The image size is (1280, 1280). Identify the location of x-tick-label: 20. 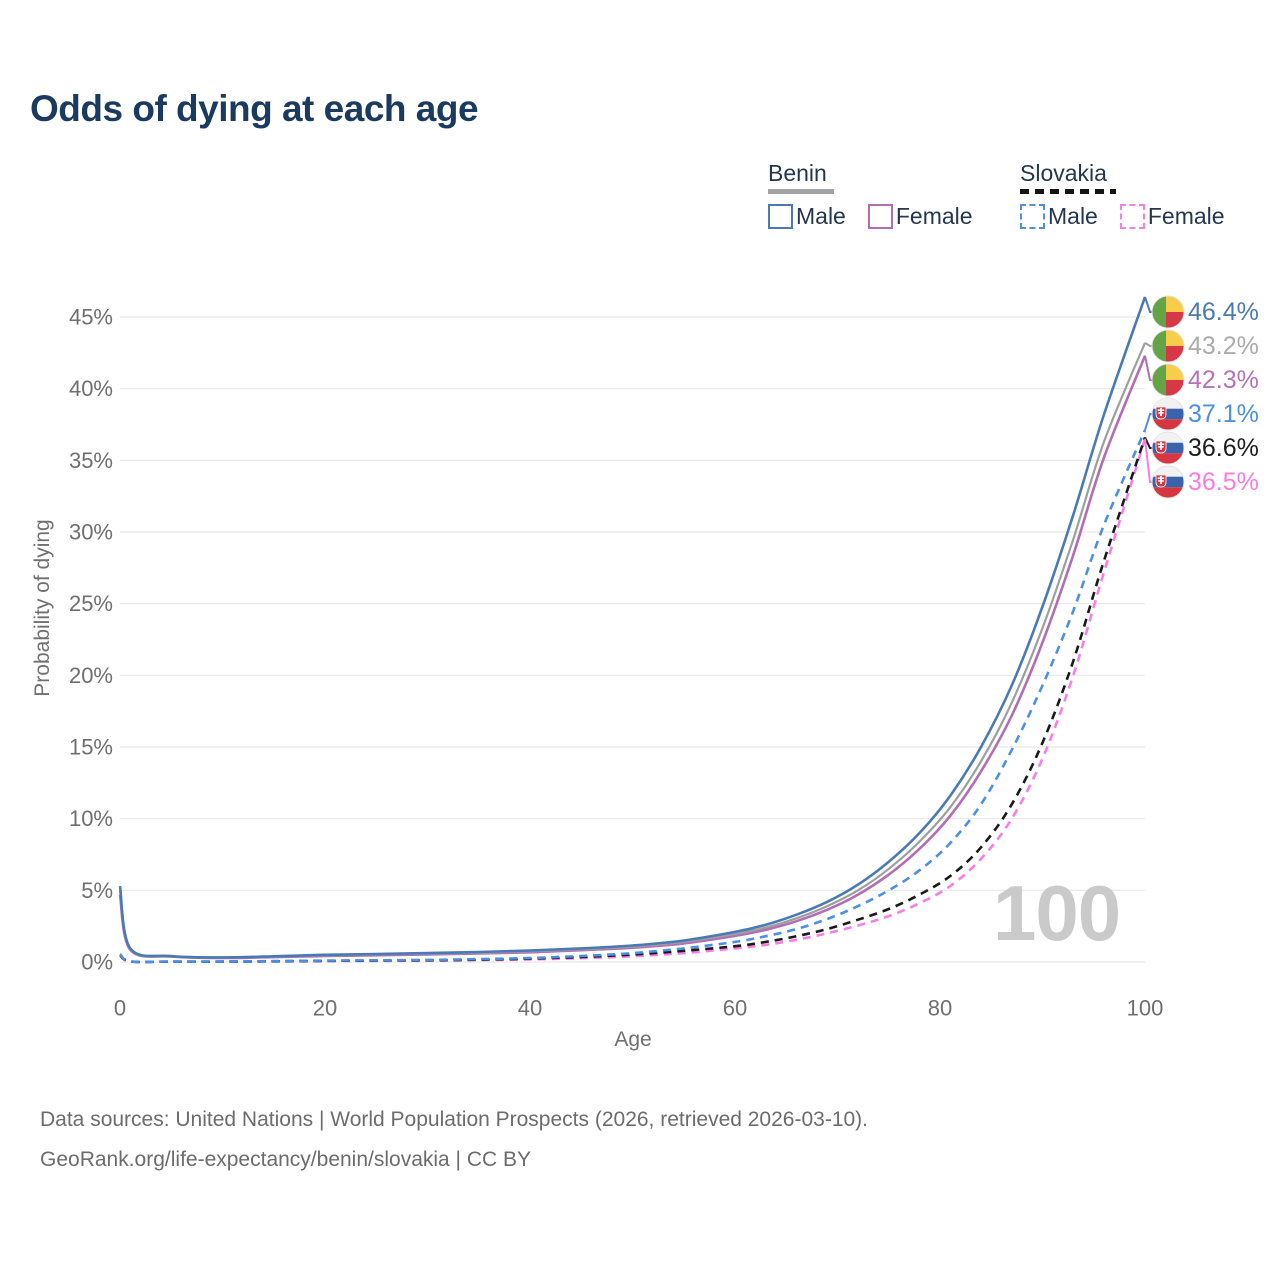
(325, 1008).